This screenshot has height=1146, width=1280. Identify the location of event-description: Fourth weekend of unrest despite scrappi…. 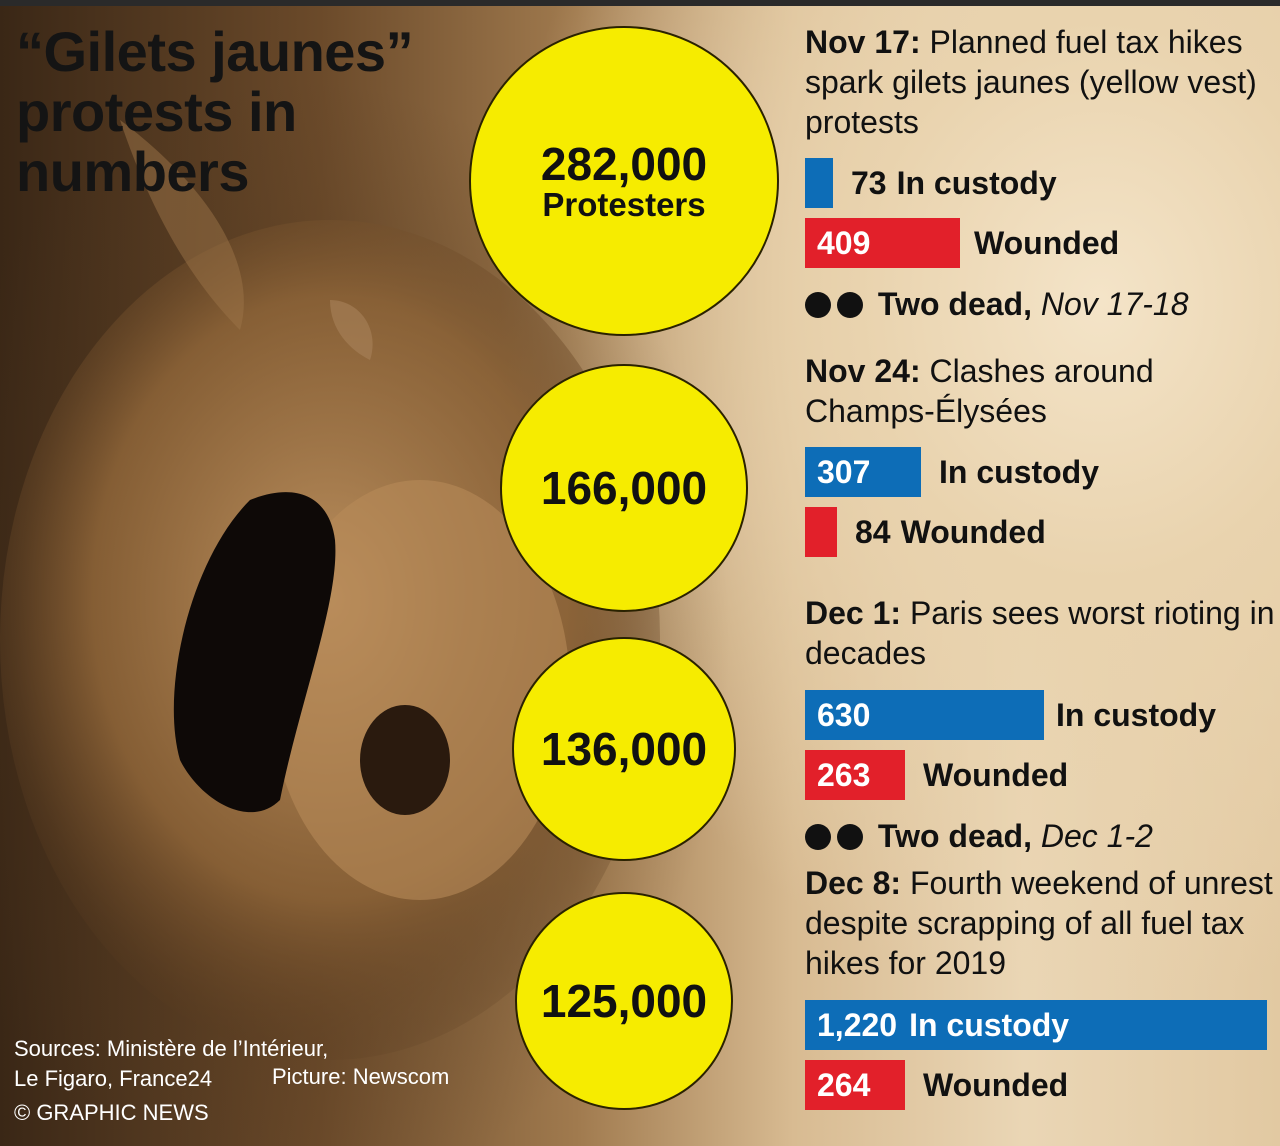
(1039, 923).